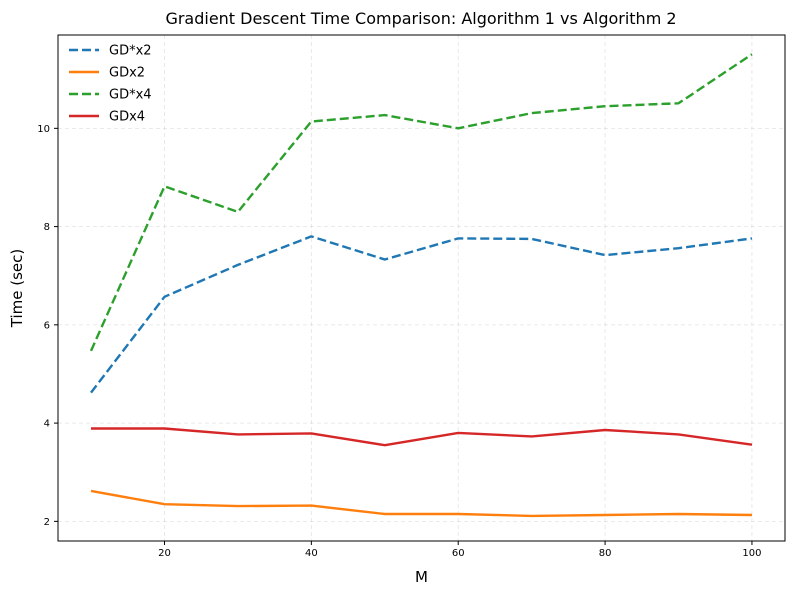  What do you see at coordinates (47, 424) in the screenshot?
I see `y-tick-label: 4` at bounding box center [47, 424].